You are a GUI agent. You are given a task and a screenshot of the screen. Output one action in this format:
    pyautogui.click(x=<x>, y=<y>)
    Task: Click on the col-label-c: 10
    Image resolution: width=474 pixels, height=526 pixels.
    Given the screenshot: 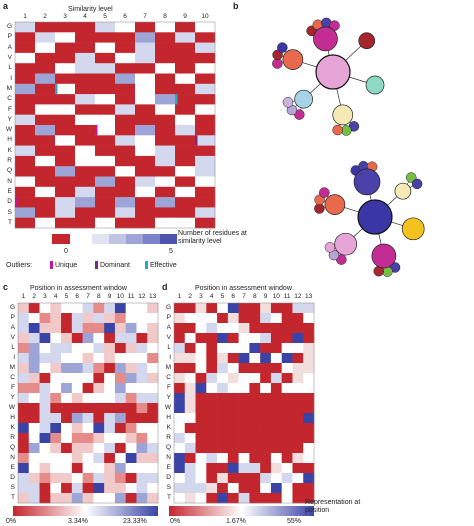 What is the action you would take?
    pyautogui.click(x=120, y=296)
    